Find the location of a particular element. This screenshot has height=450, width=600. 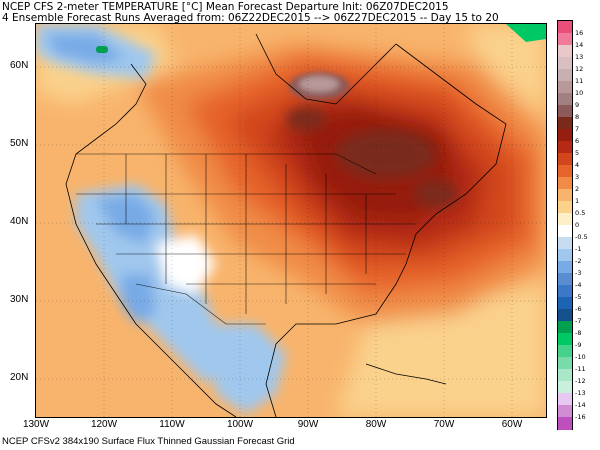

colorbar-level-label: -10 is located at coordinates (580, 357).